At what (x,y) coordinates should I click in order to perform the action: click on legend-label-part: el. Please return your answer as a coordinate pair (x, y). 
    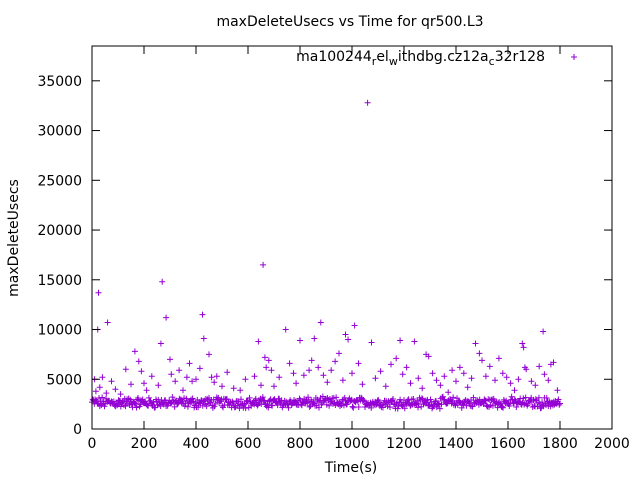
    Looking at the image, I should click on (382, 57).